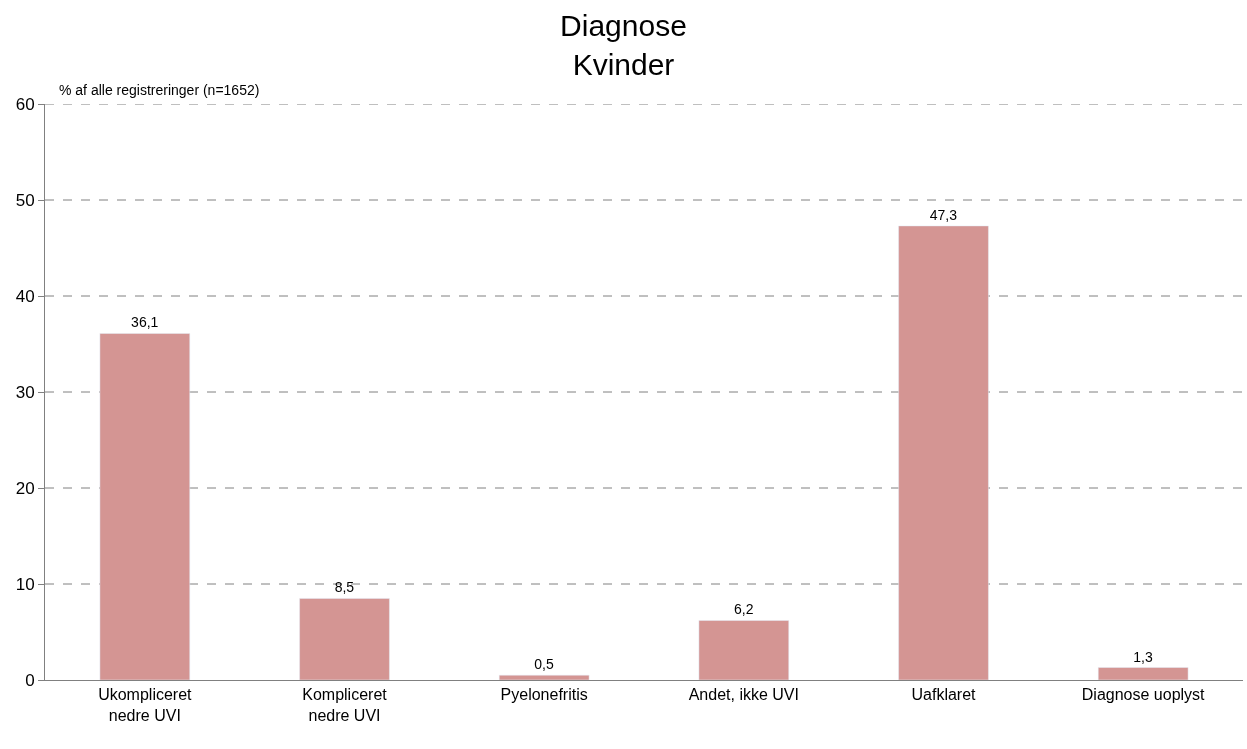  I want to click on data-label: 0,5, so click(544, 664).